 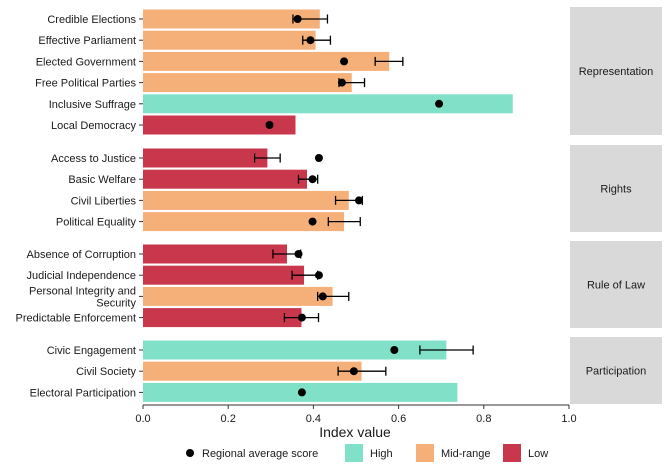 I want to click on facet-strip-label: Rule of Law, so click(x=616, y=286).